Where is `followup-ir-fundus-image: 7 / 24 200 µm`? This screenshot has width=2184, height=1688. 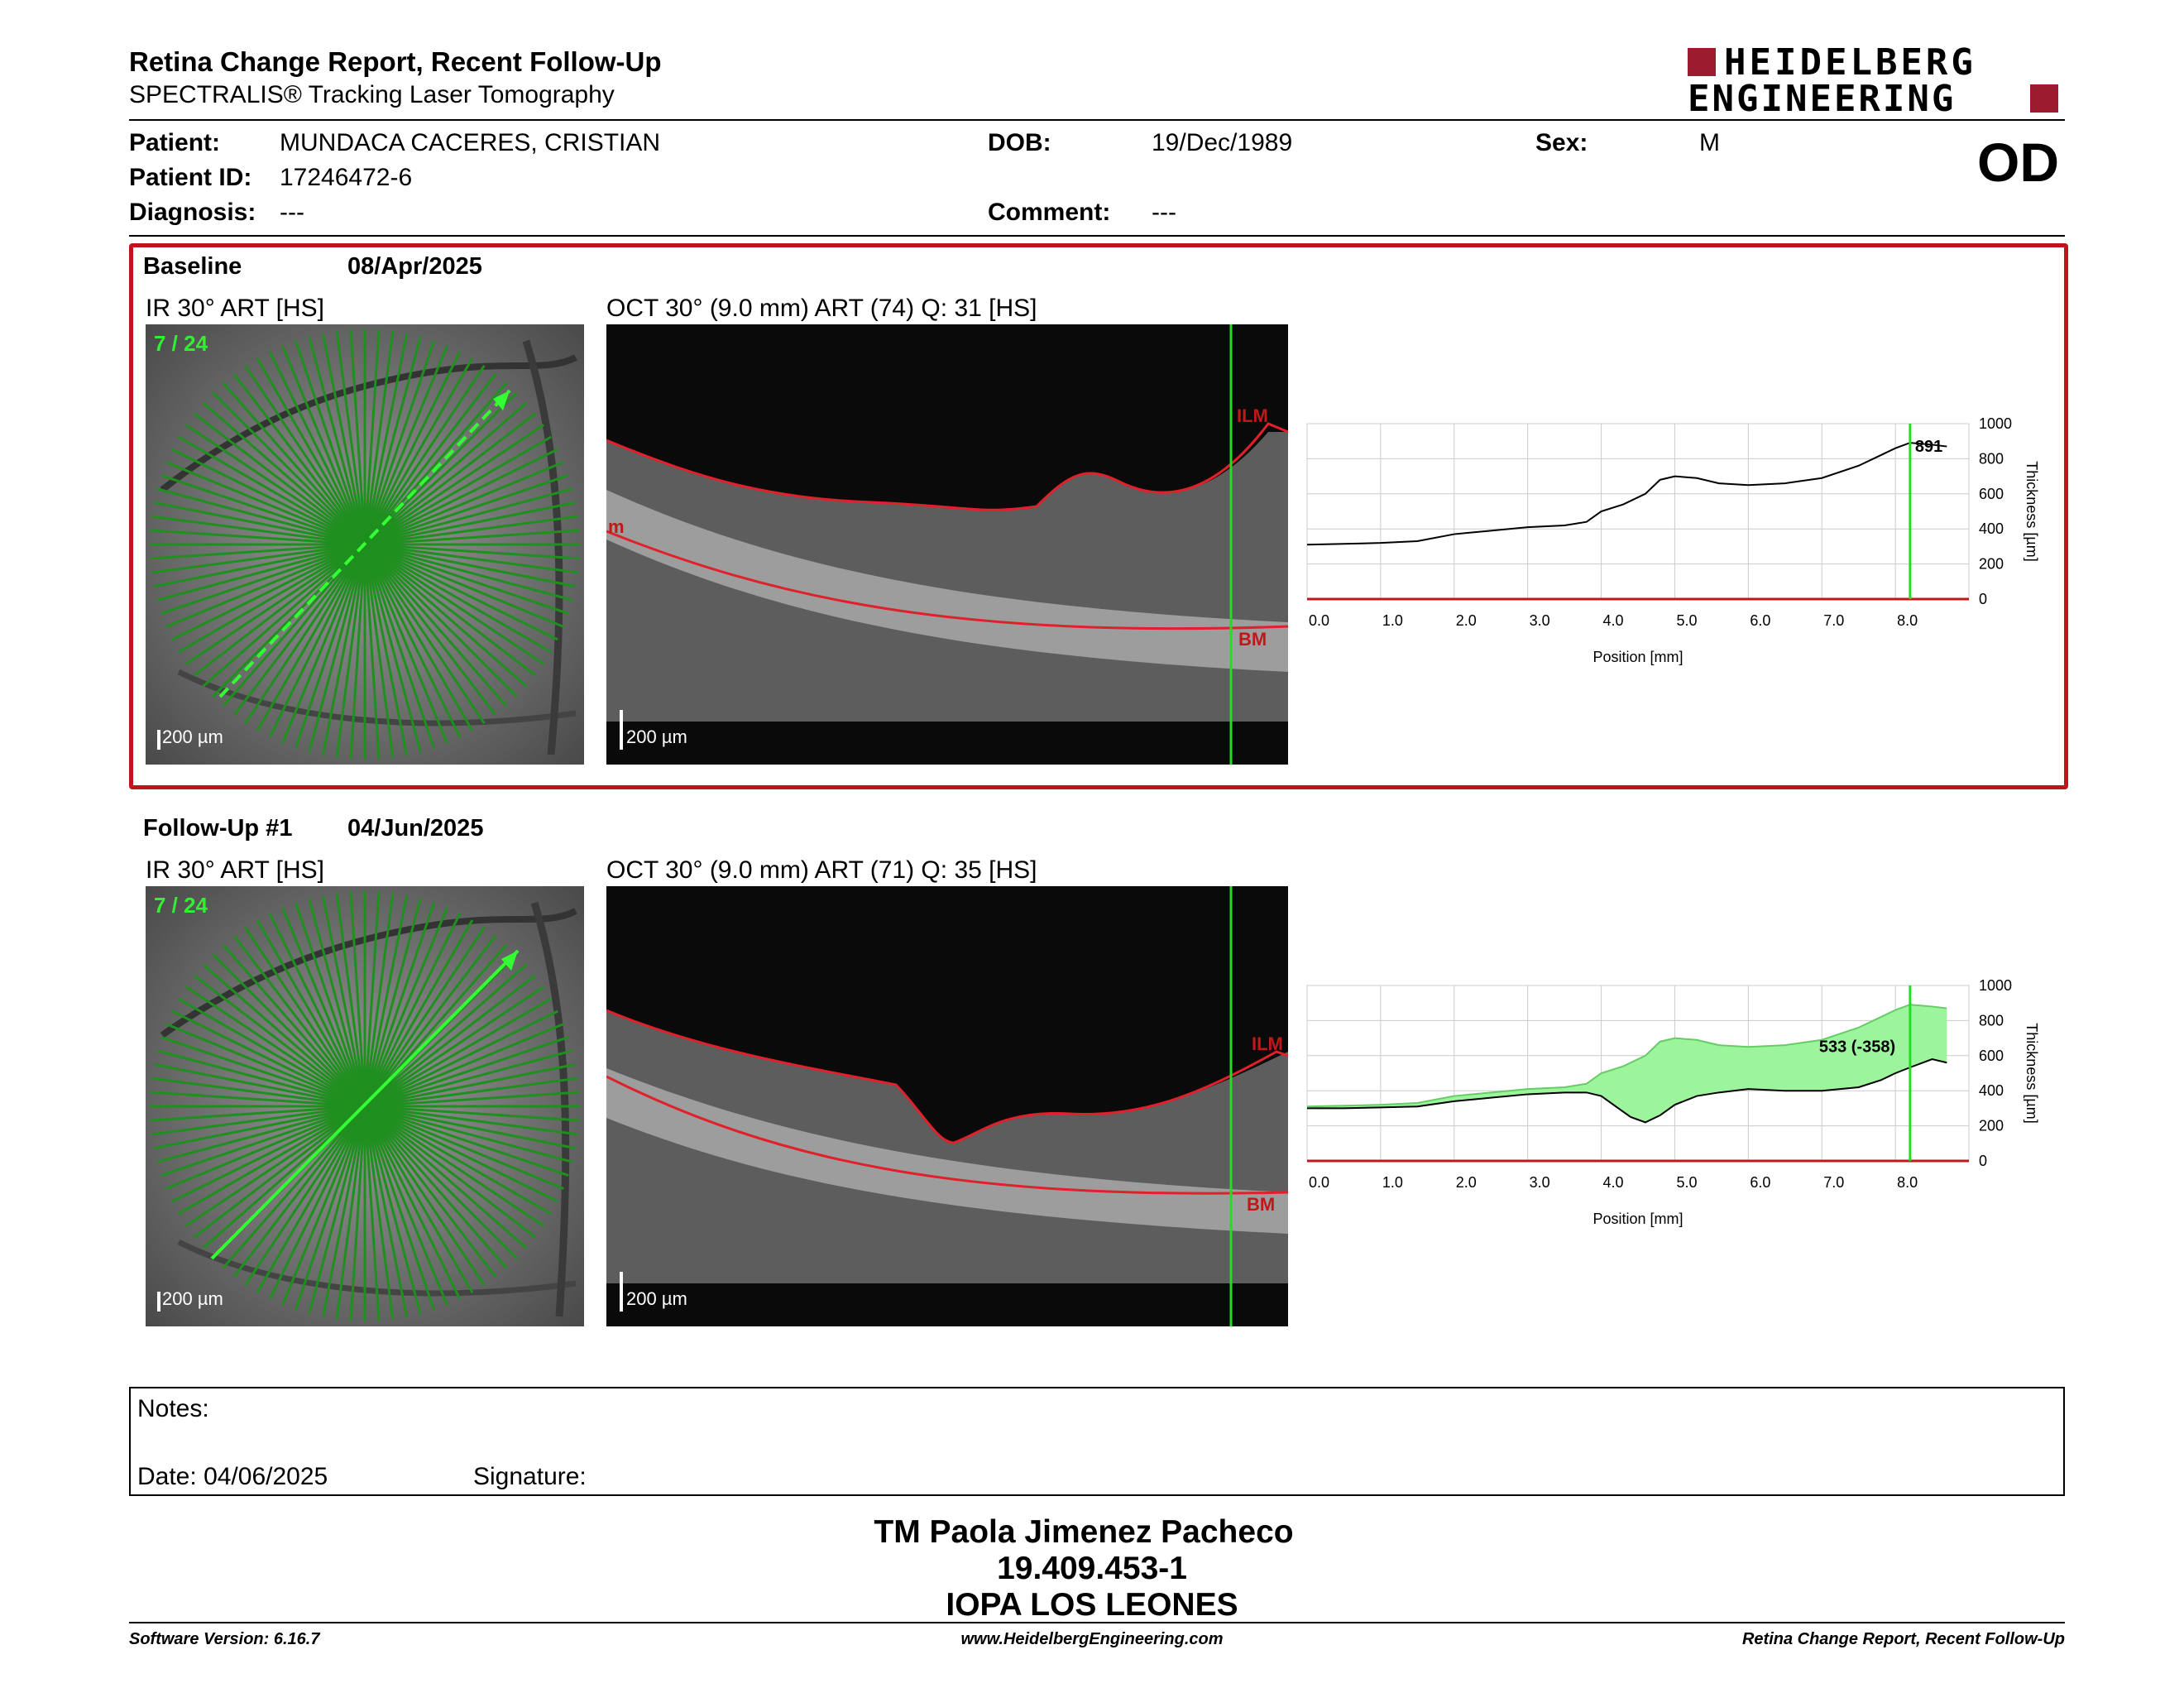
followup-ir-fundus-image: 7 / 24 200 µm is located at coordinates (365, 1106).